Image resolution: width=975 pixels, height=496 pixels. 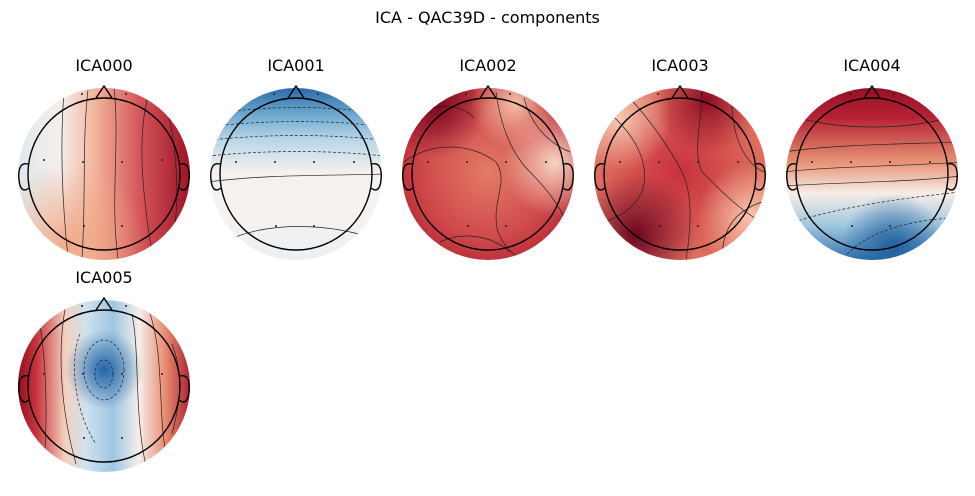 I want to click on component-ica003: ICA003, so click(x=680, y=159).